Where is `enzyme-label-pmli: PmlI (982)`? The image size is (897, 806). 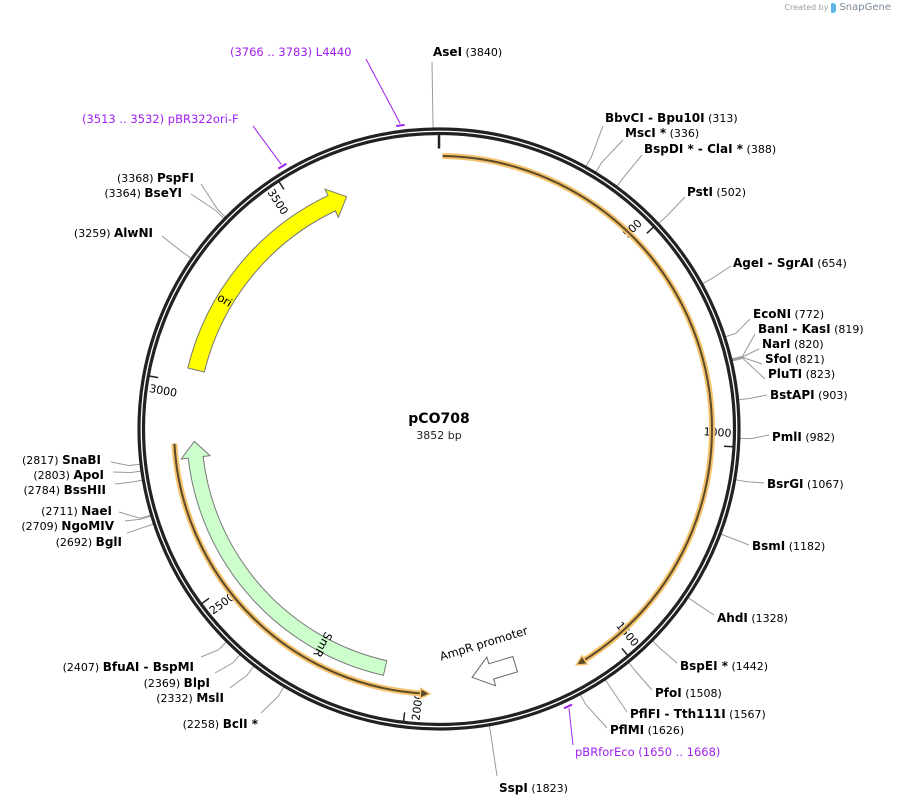
enzyme-label-pmli: PmlI (982) is located at coordinates (803, 437).